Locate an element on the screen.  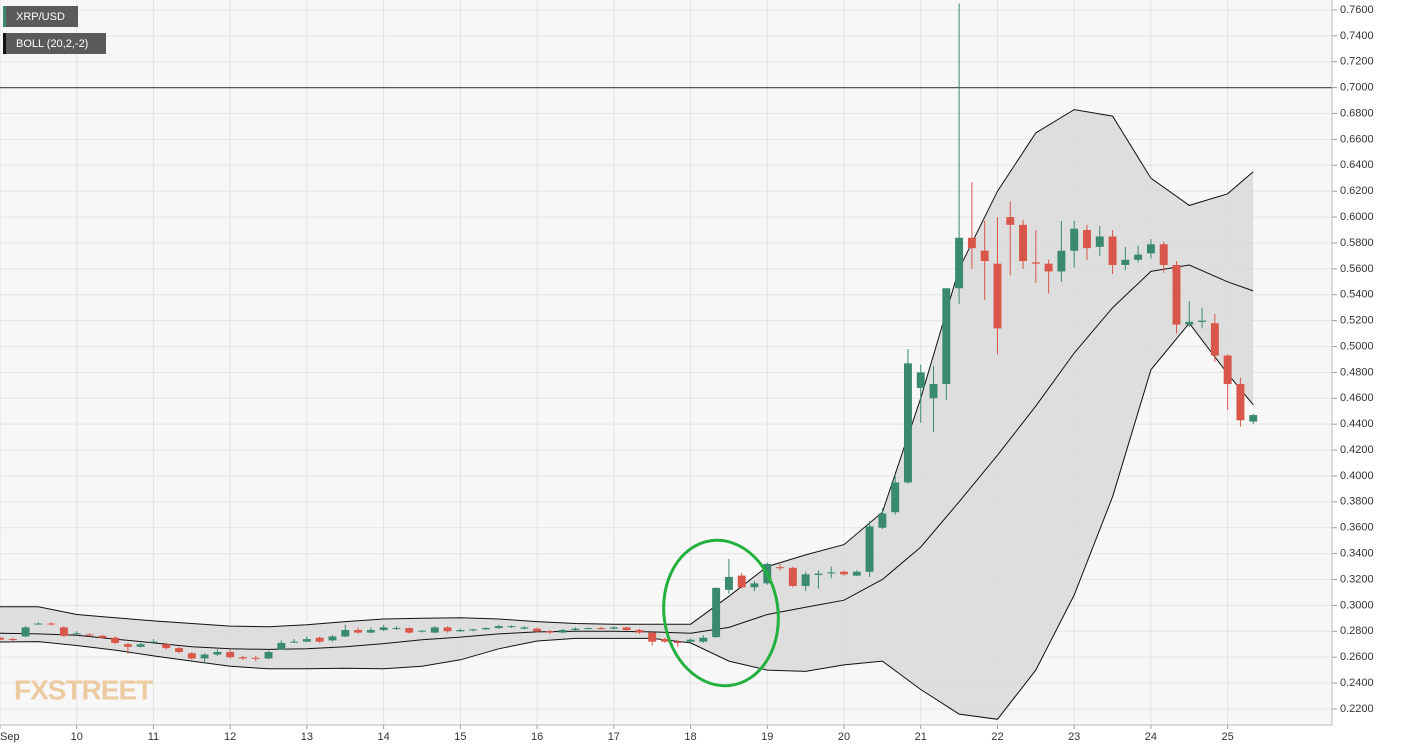
y-tick-label: 0.7400 is located at coordinates (1357, 36).